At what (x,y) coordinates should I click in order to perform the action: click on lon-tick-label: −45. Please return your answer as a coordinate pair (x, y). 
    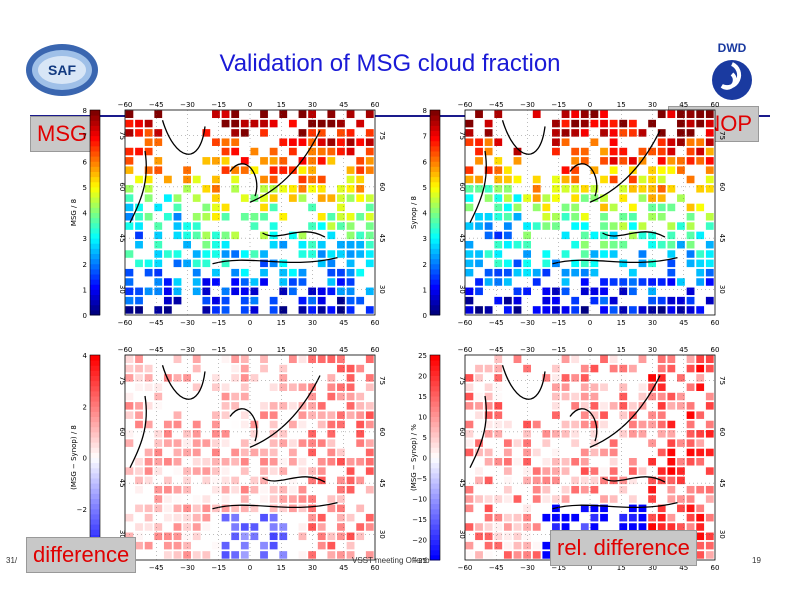
    Looking at the image, I should click on (496, 105).